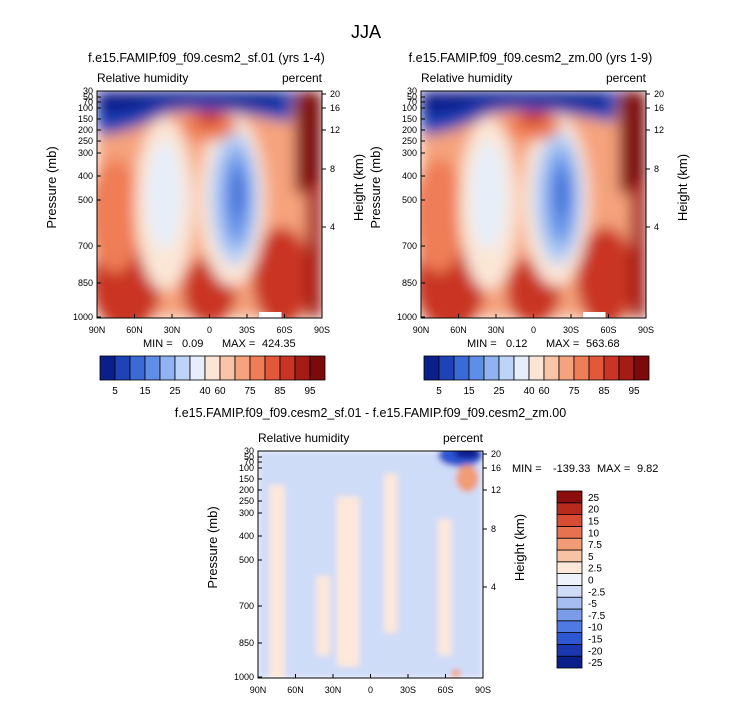 The height and width of the screenshot is (701, 733). Describe the element at coordinates (310, 391) in the screenshot. I see `colorbar-label: 95` at that location.